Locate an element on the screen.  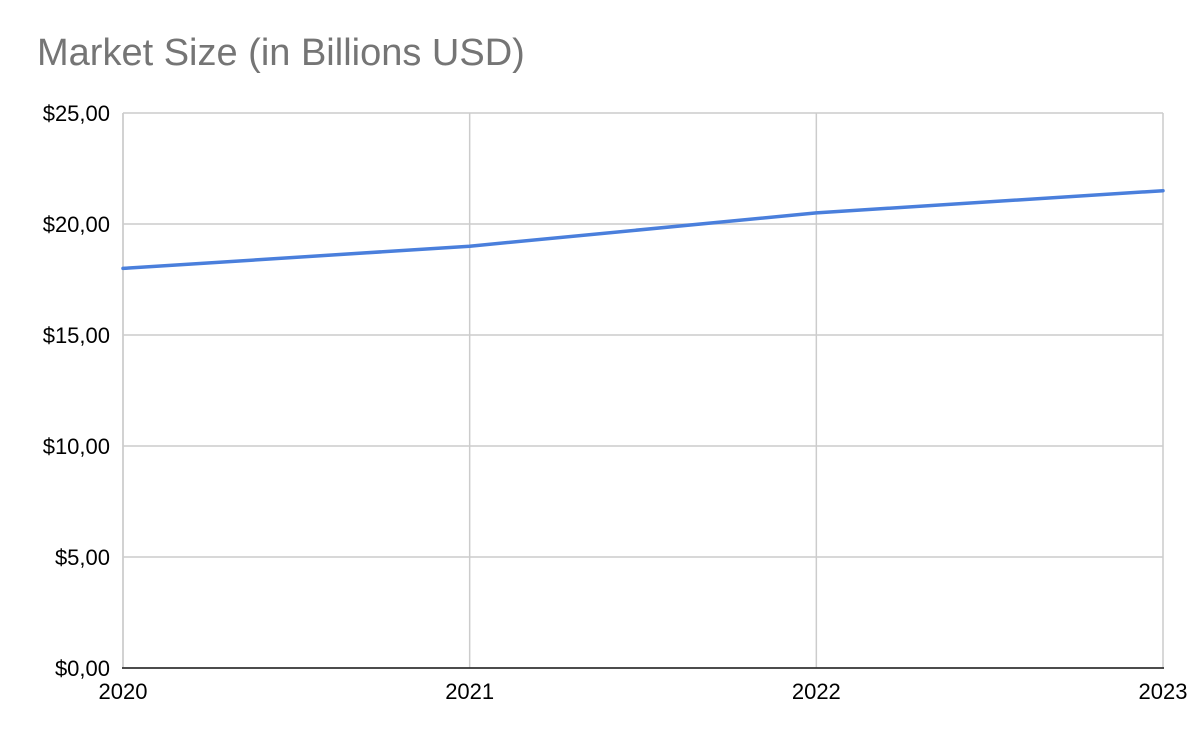
x-tick-label: 2021 is located at coordinates (469, 691).